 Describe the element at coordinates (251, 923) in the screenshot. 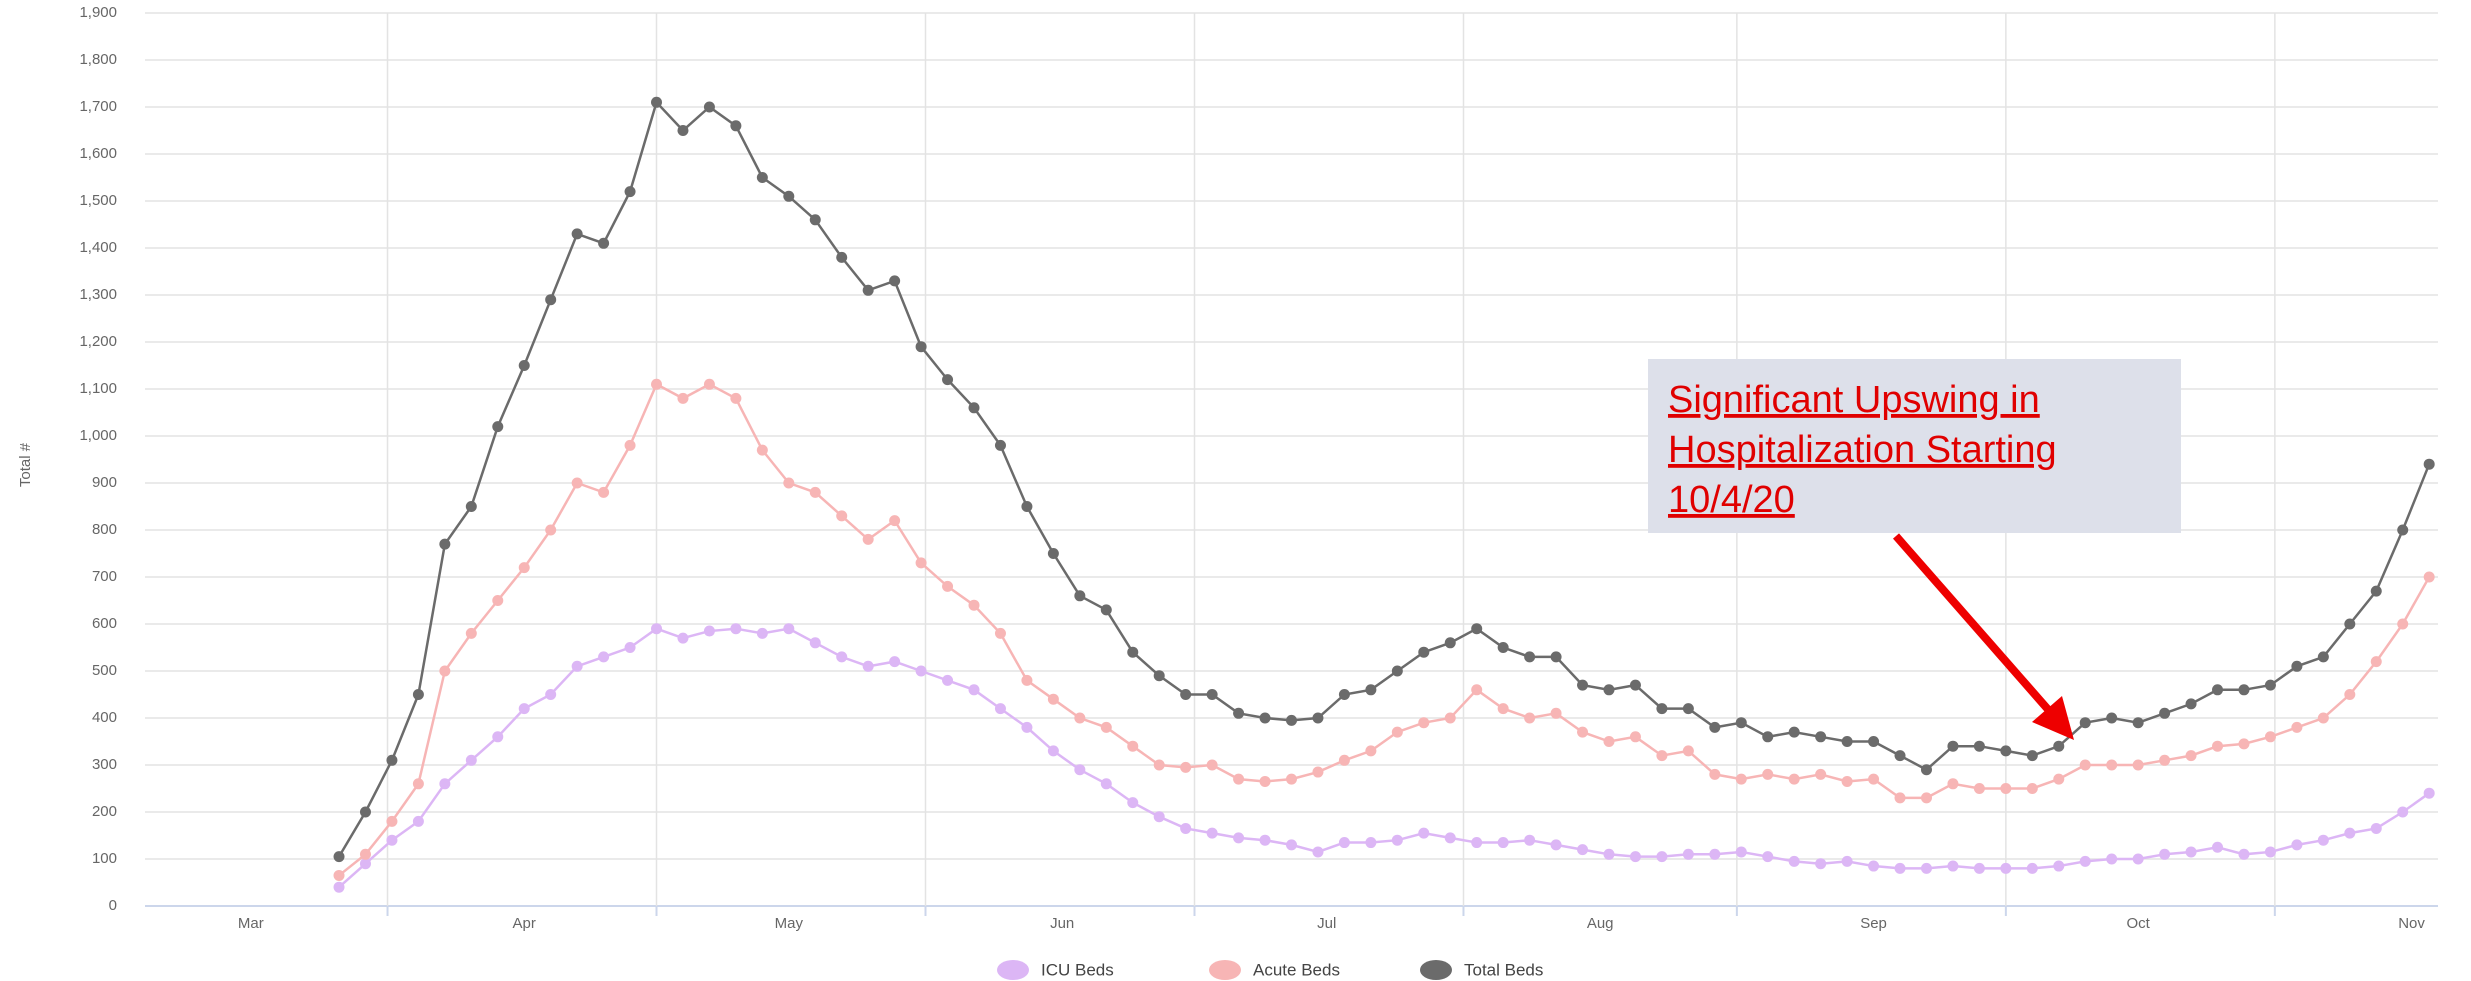

I see `x-tick-label: Mar` at that location.